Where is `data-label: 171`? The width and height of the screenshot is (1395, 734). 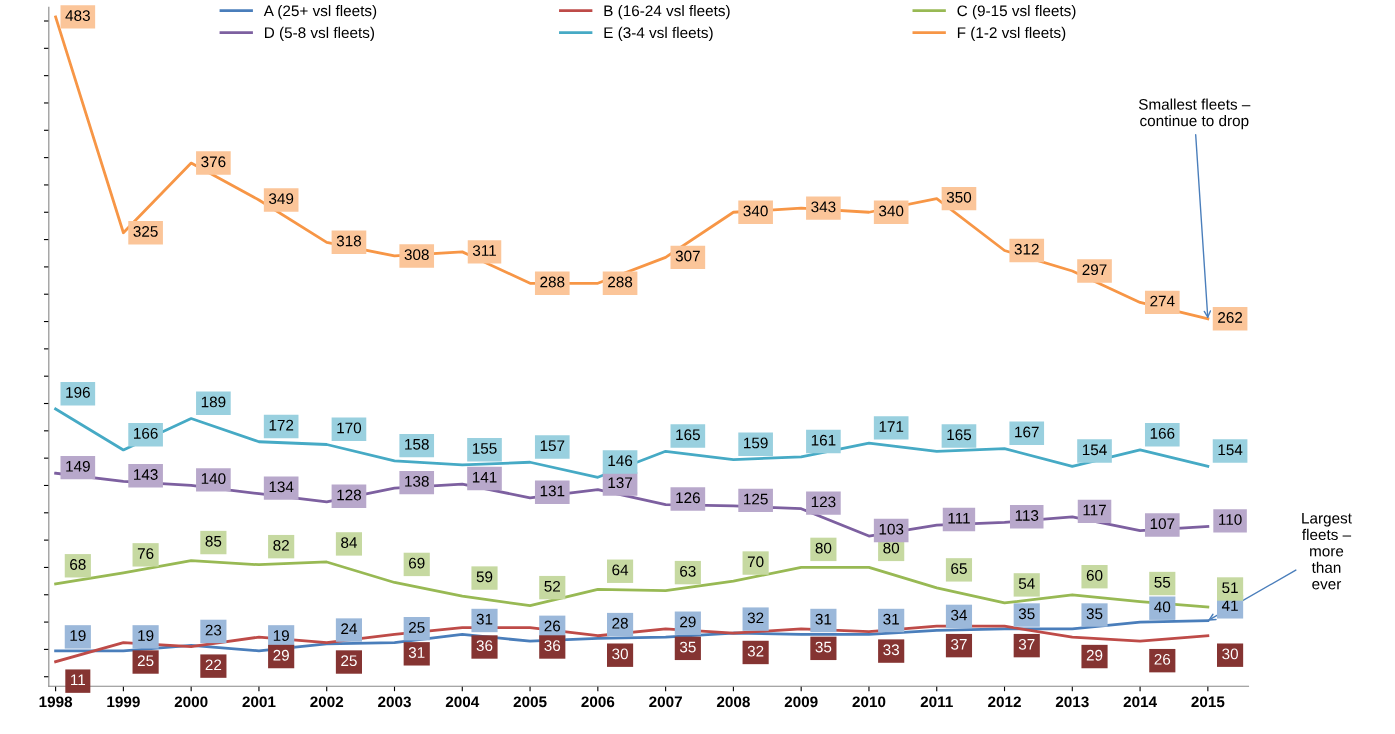 data-label: 171 is located at coordinates (891, 426).